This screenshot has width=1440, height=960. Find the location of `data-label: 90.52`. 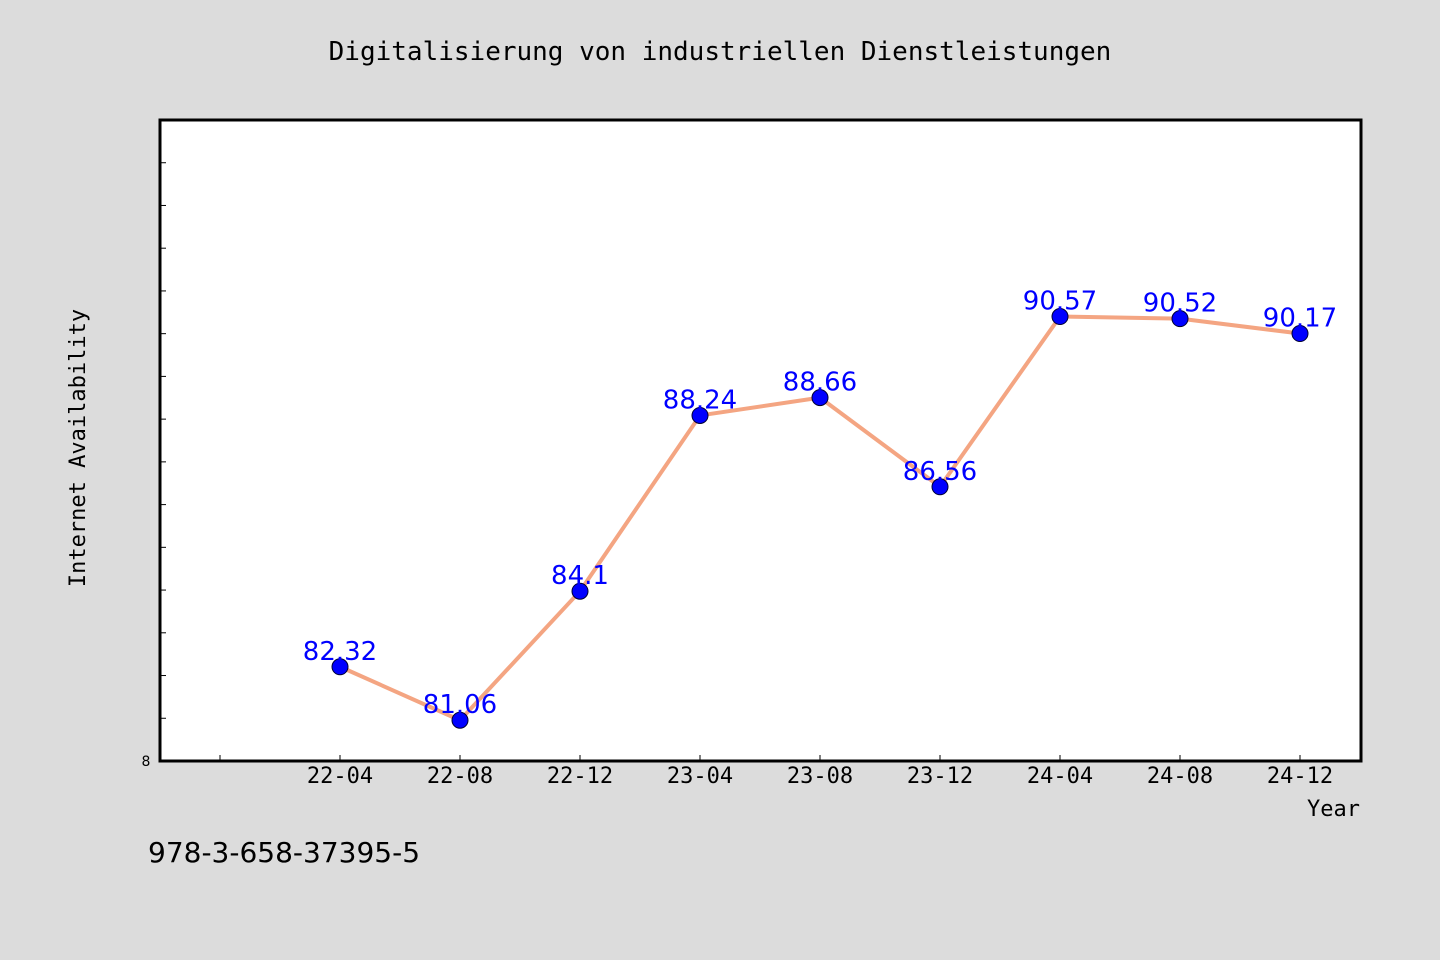

data-label: 90.52 is located at coordinates (1180, 304).